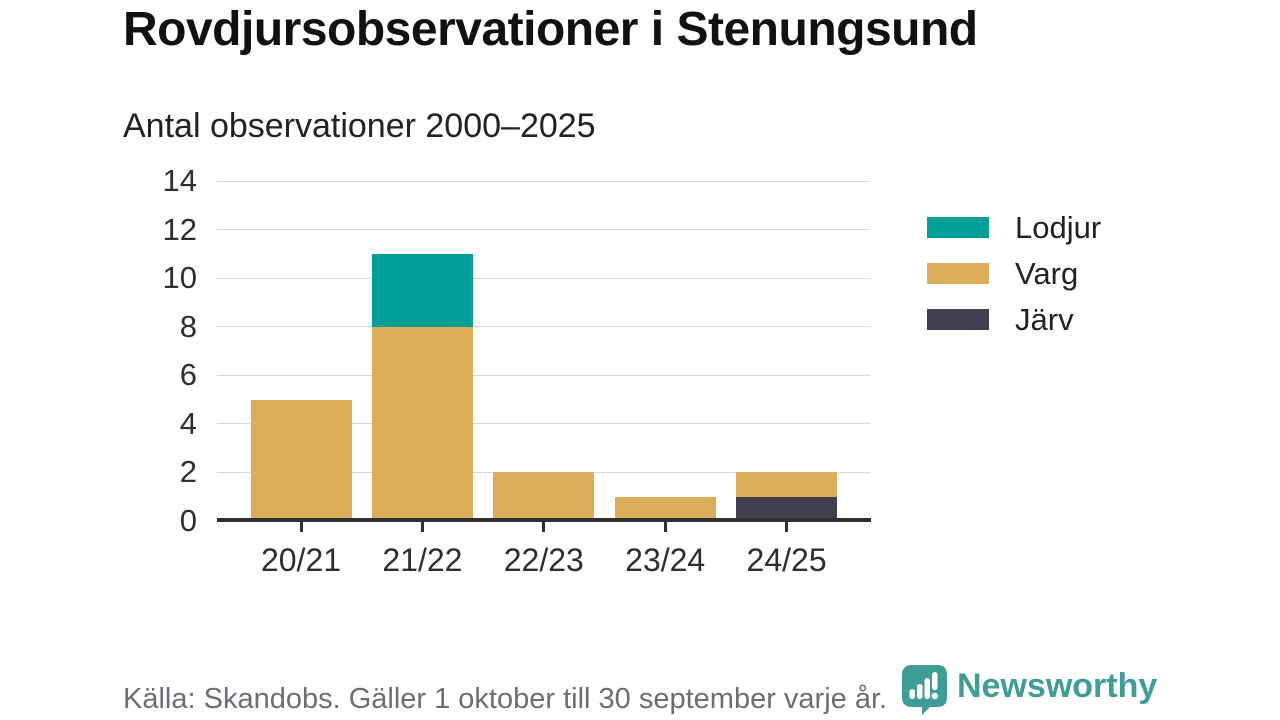  Describe the element at coordinates (188, 375) in the screenshot. I see `y-tick-label: 6` at that location.